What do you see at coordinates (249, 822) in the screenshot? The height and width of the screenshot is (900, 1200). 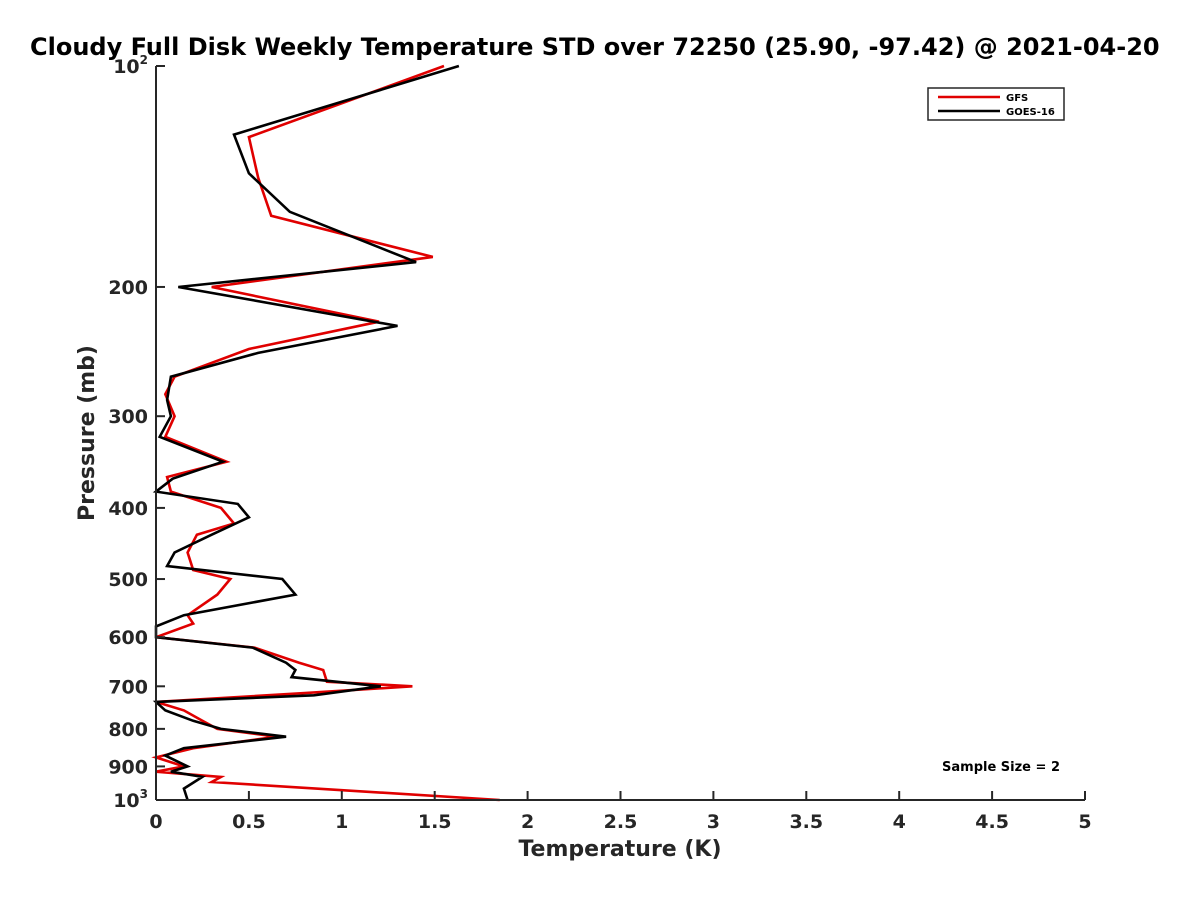 I see `x-tick-label: 0.5` at bounding box center [249, 822].